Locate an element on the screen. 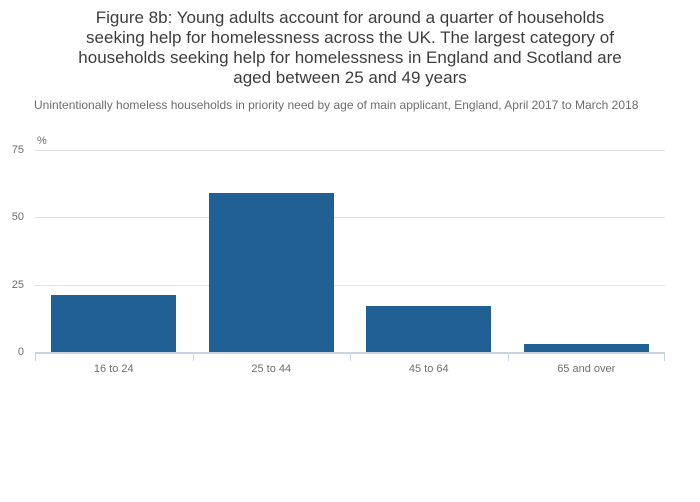  bar-65-and-over is located at coordinates (586, 348).